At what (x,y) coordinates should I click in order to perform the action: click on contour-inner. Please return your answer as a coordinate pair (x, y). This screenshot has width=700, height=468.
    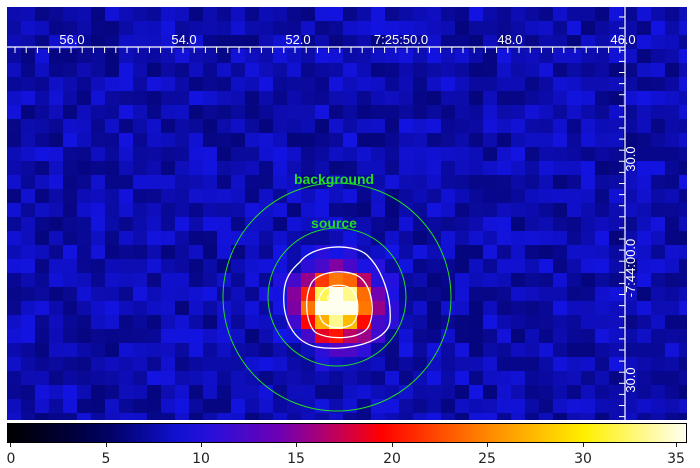
    Looking at the image, I should click on (338, 306).